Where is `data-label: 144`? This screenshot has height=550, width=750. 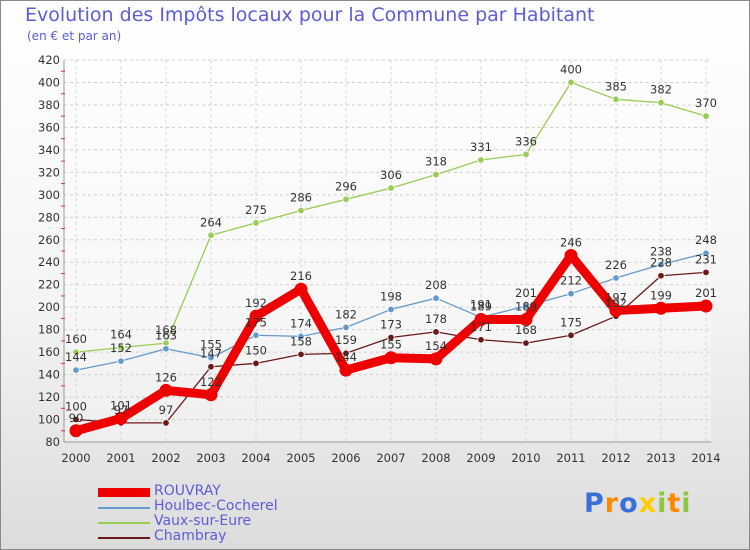
data-label: 144 is located at coordinates (346, 357).